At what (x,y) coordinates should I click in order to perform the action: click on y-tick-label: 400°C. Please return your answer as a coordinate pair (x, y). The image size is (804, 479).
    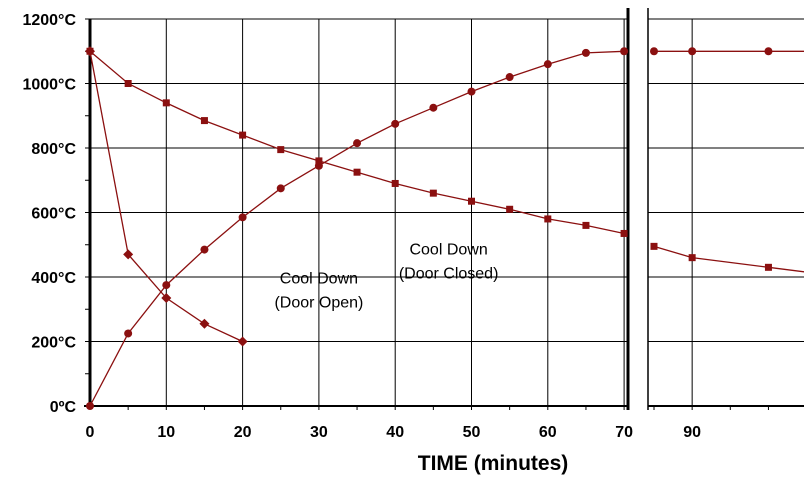
    Looking at the image, I should click on (53, 278).